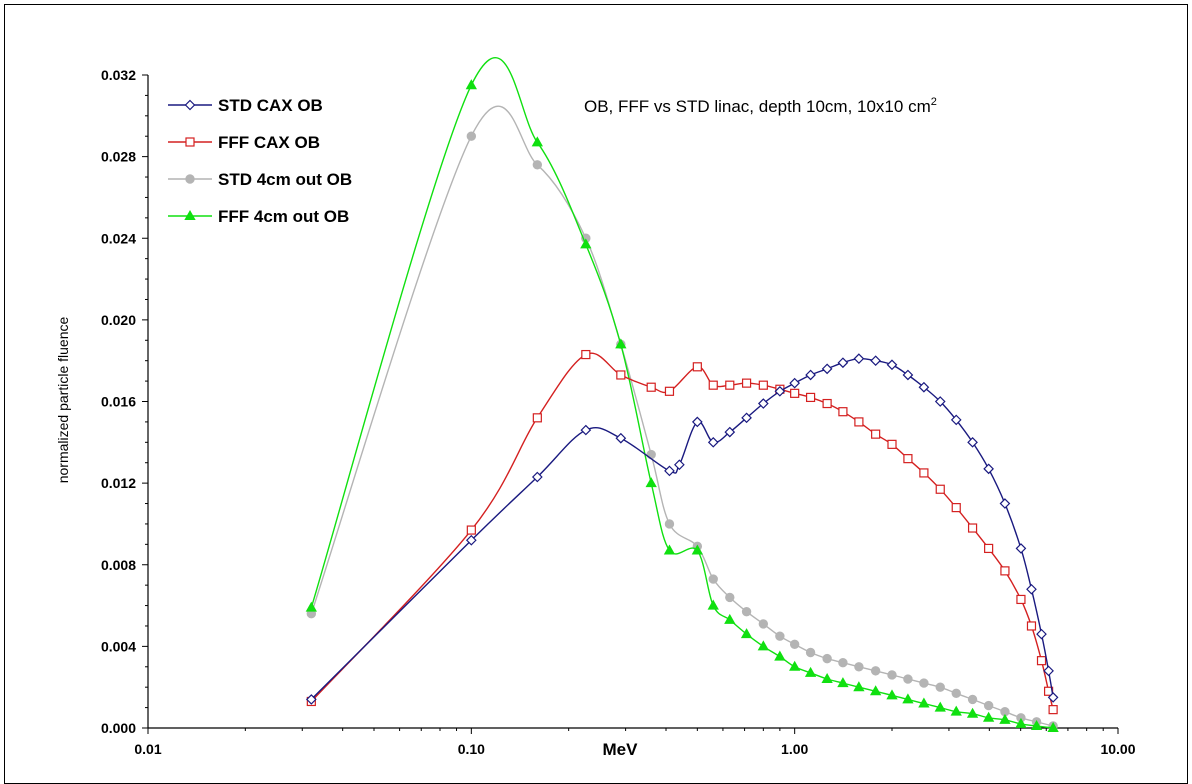 Image resolution: width=1192 pixels, height=784 pixels. What do you see at coordinates (118, 157) in the screenshot?
I see `y-tick-label: 0.028` at bounding box center [118, 157].